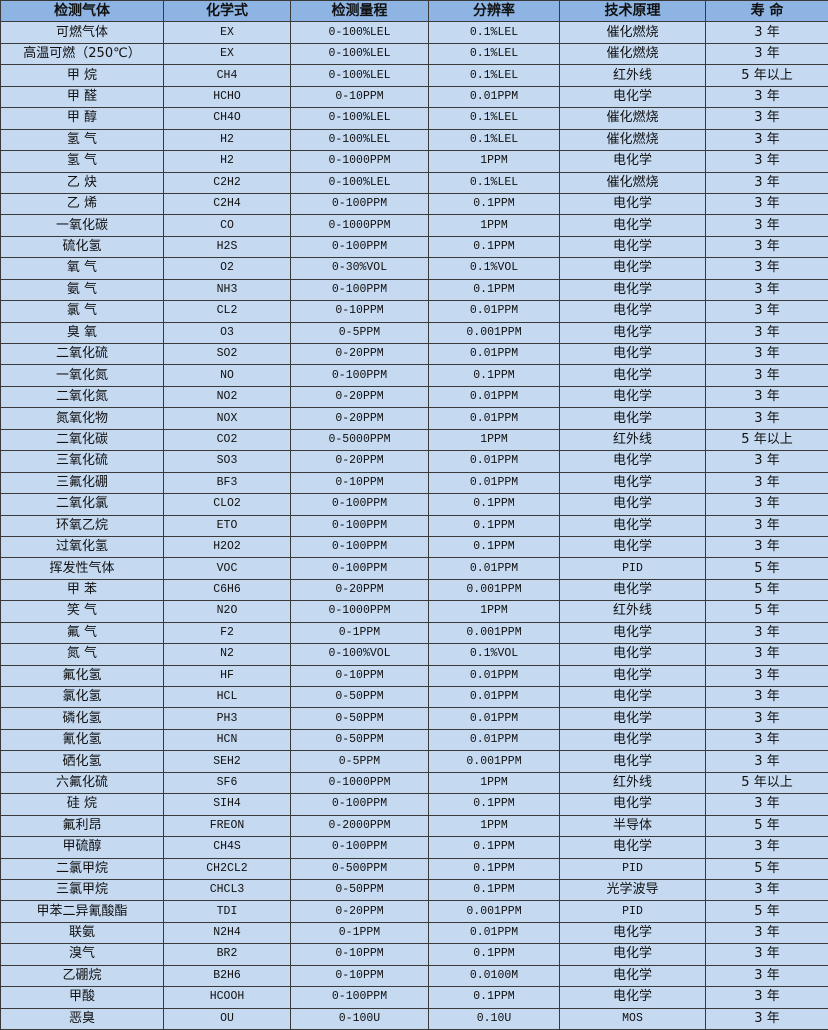 The image size is (828, 1030). Describe the element at coordinates (414, 718) in the screenshot. I see `table-row: 磷化氢 PH3 0-50PPM 0.01PPM 电化学 3 年` at that location.